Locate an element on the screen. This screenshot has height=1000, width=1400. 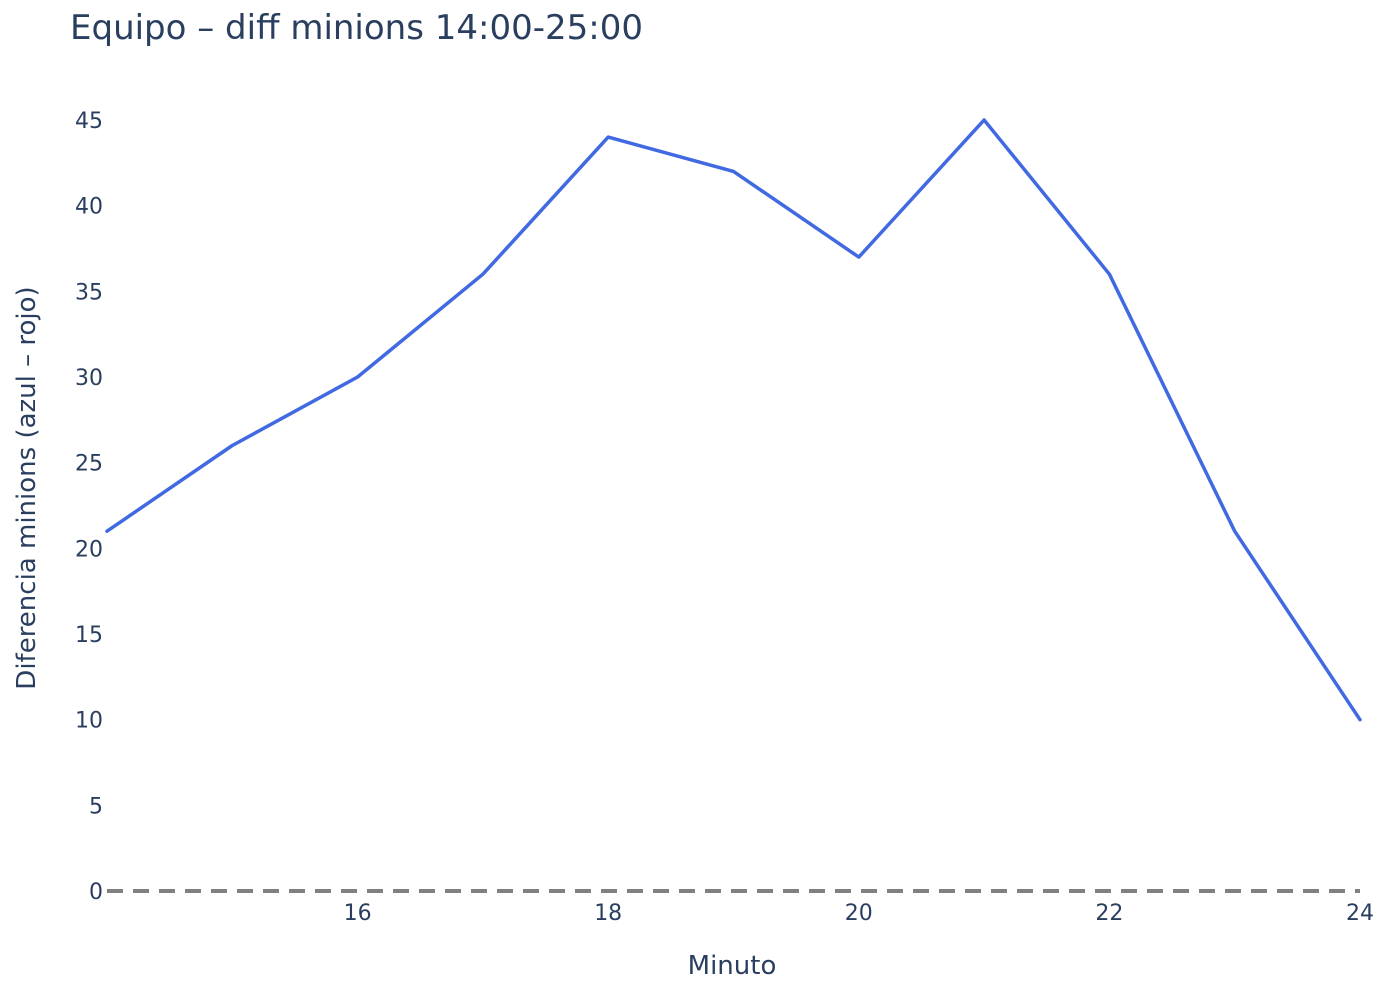
y-tick-label: 35 is located at coordinates (89, 292).